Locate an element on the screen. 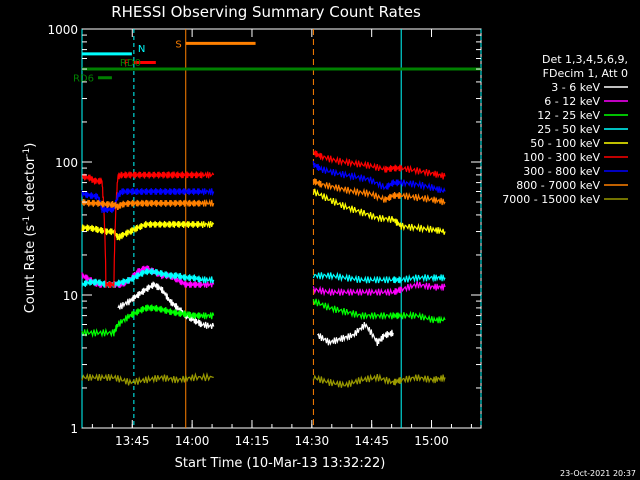  annotation-label-rd0: RD0 is located at coordinates (130, 63).